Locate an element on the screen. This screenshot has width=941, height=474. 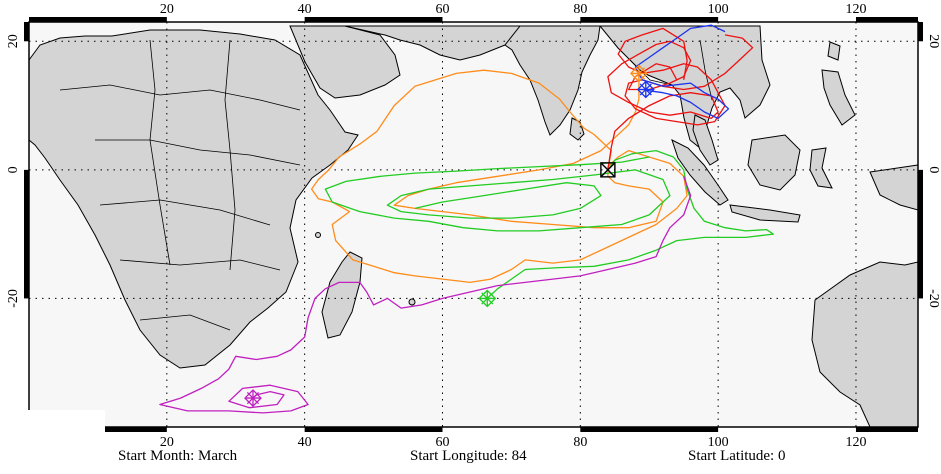
lon-tick-label-bottom: 100 is located at coordinates (718, 442).